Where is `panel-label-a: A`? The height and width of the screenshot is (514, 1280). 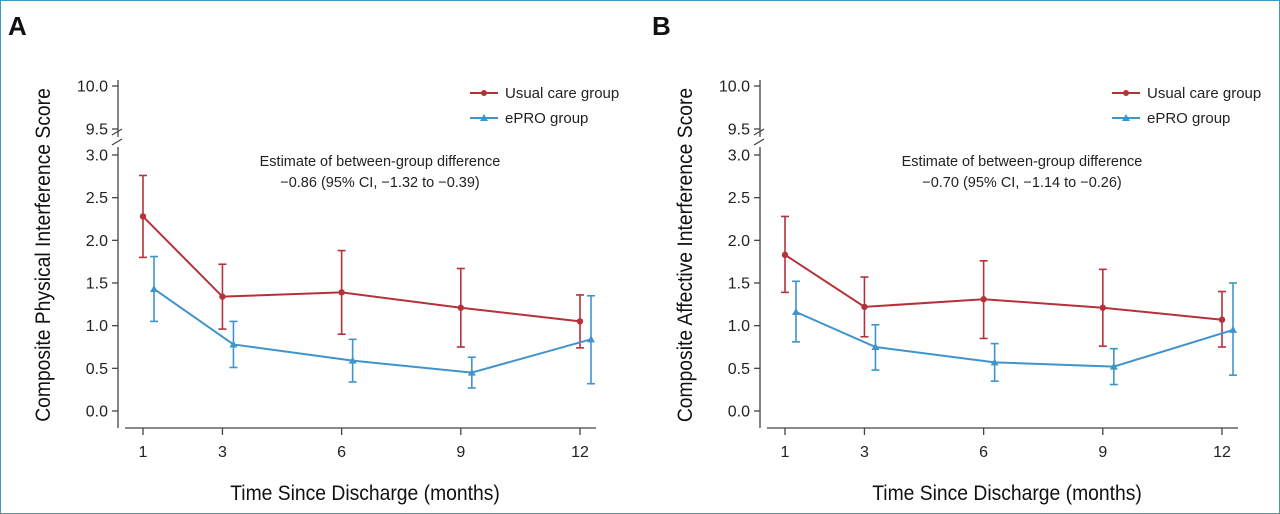
panel-label-a: A is located at coordinates (17, 26).